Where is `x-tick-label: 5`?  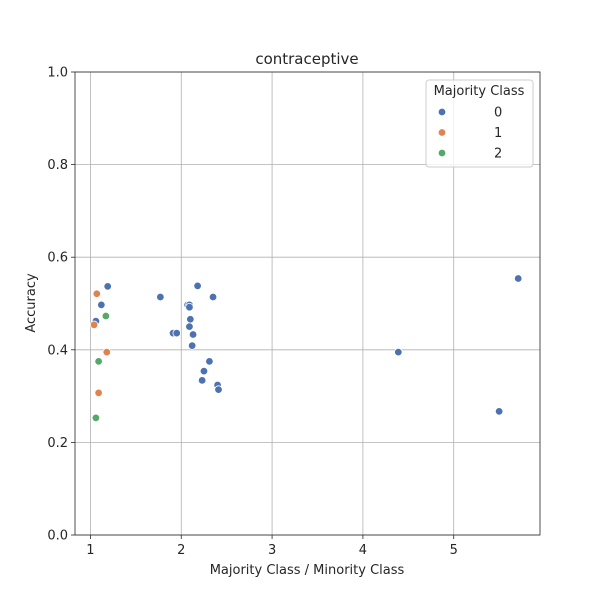
x-tick-label: 5 is located at coordinates (454, 550).